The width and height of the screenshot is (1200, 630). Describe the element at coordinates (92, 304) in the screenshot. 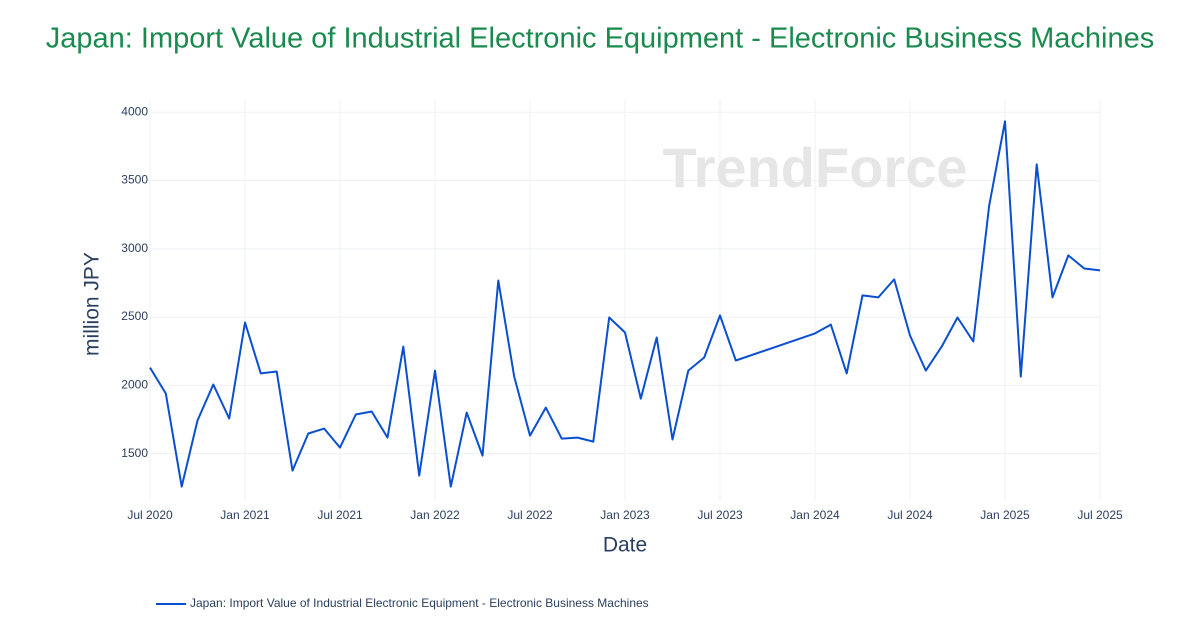

I see `y-axis-title: million JPY` at that location.